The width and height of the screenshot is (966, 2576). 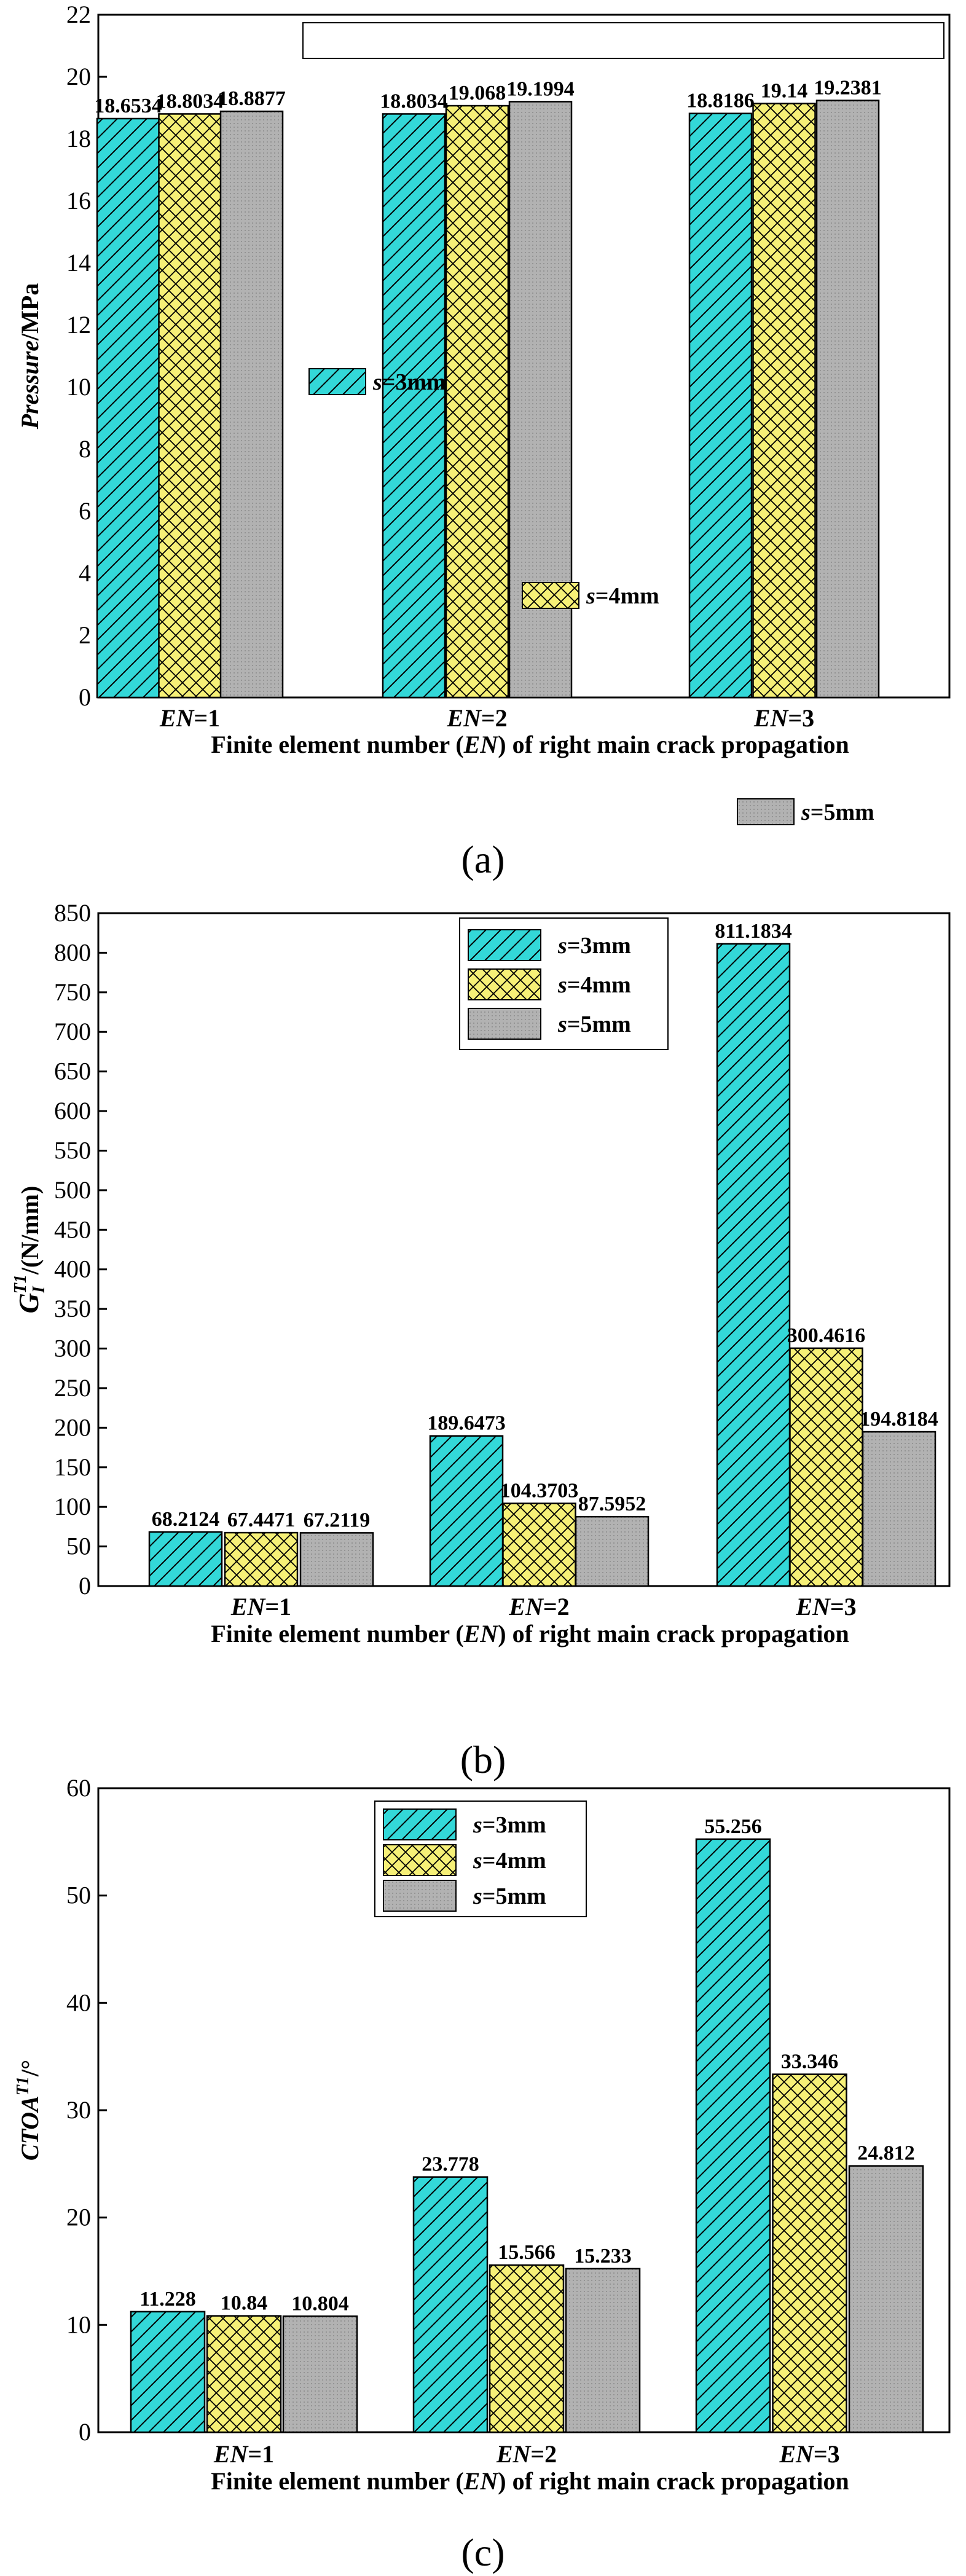 I want to click on y-tick-label: 30, so click(x=78, y=2110).